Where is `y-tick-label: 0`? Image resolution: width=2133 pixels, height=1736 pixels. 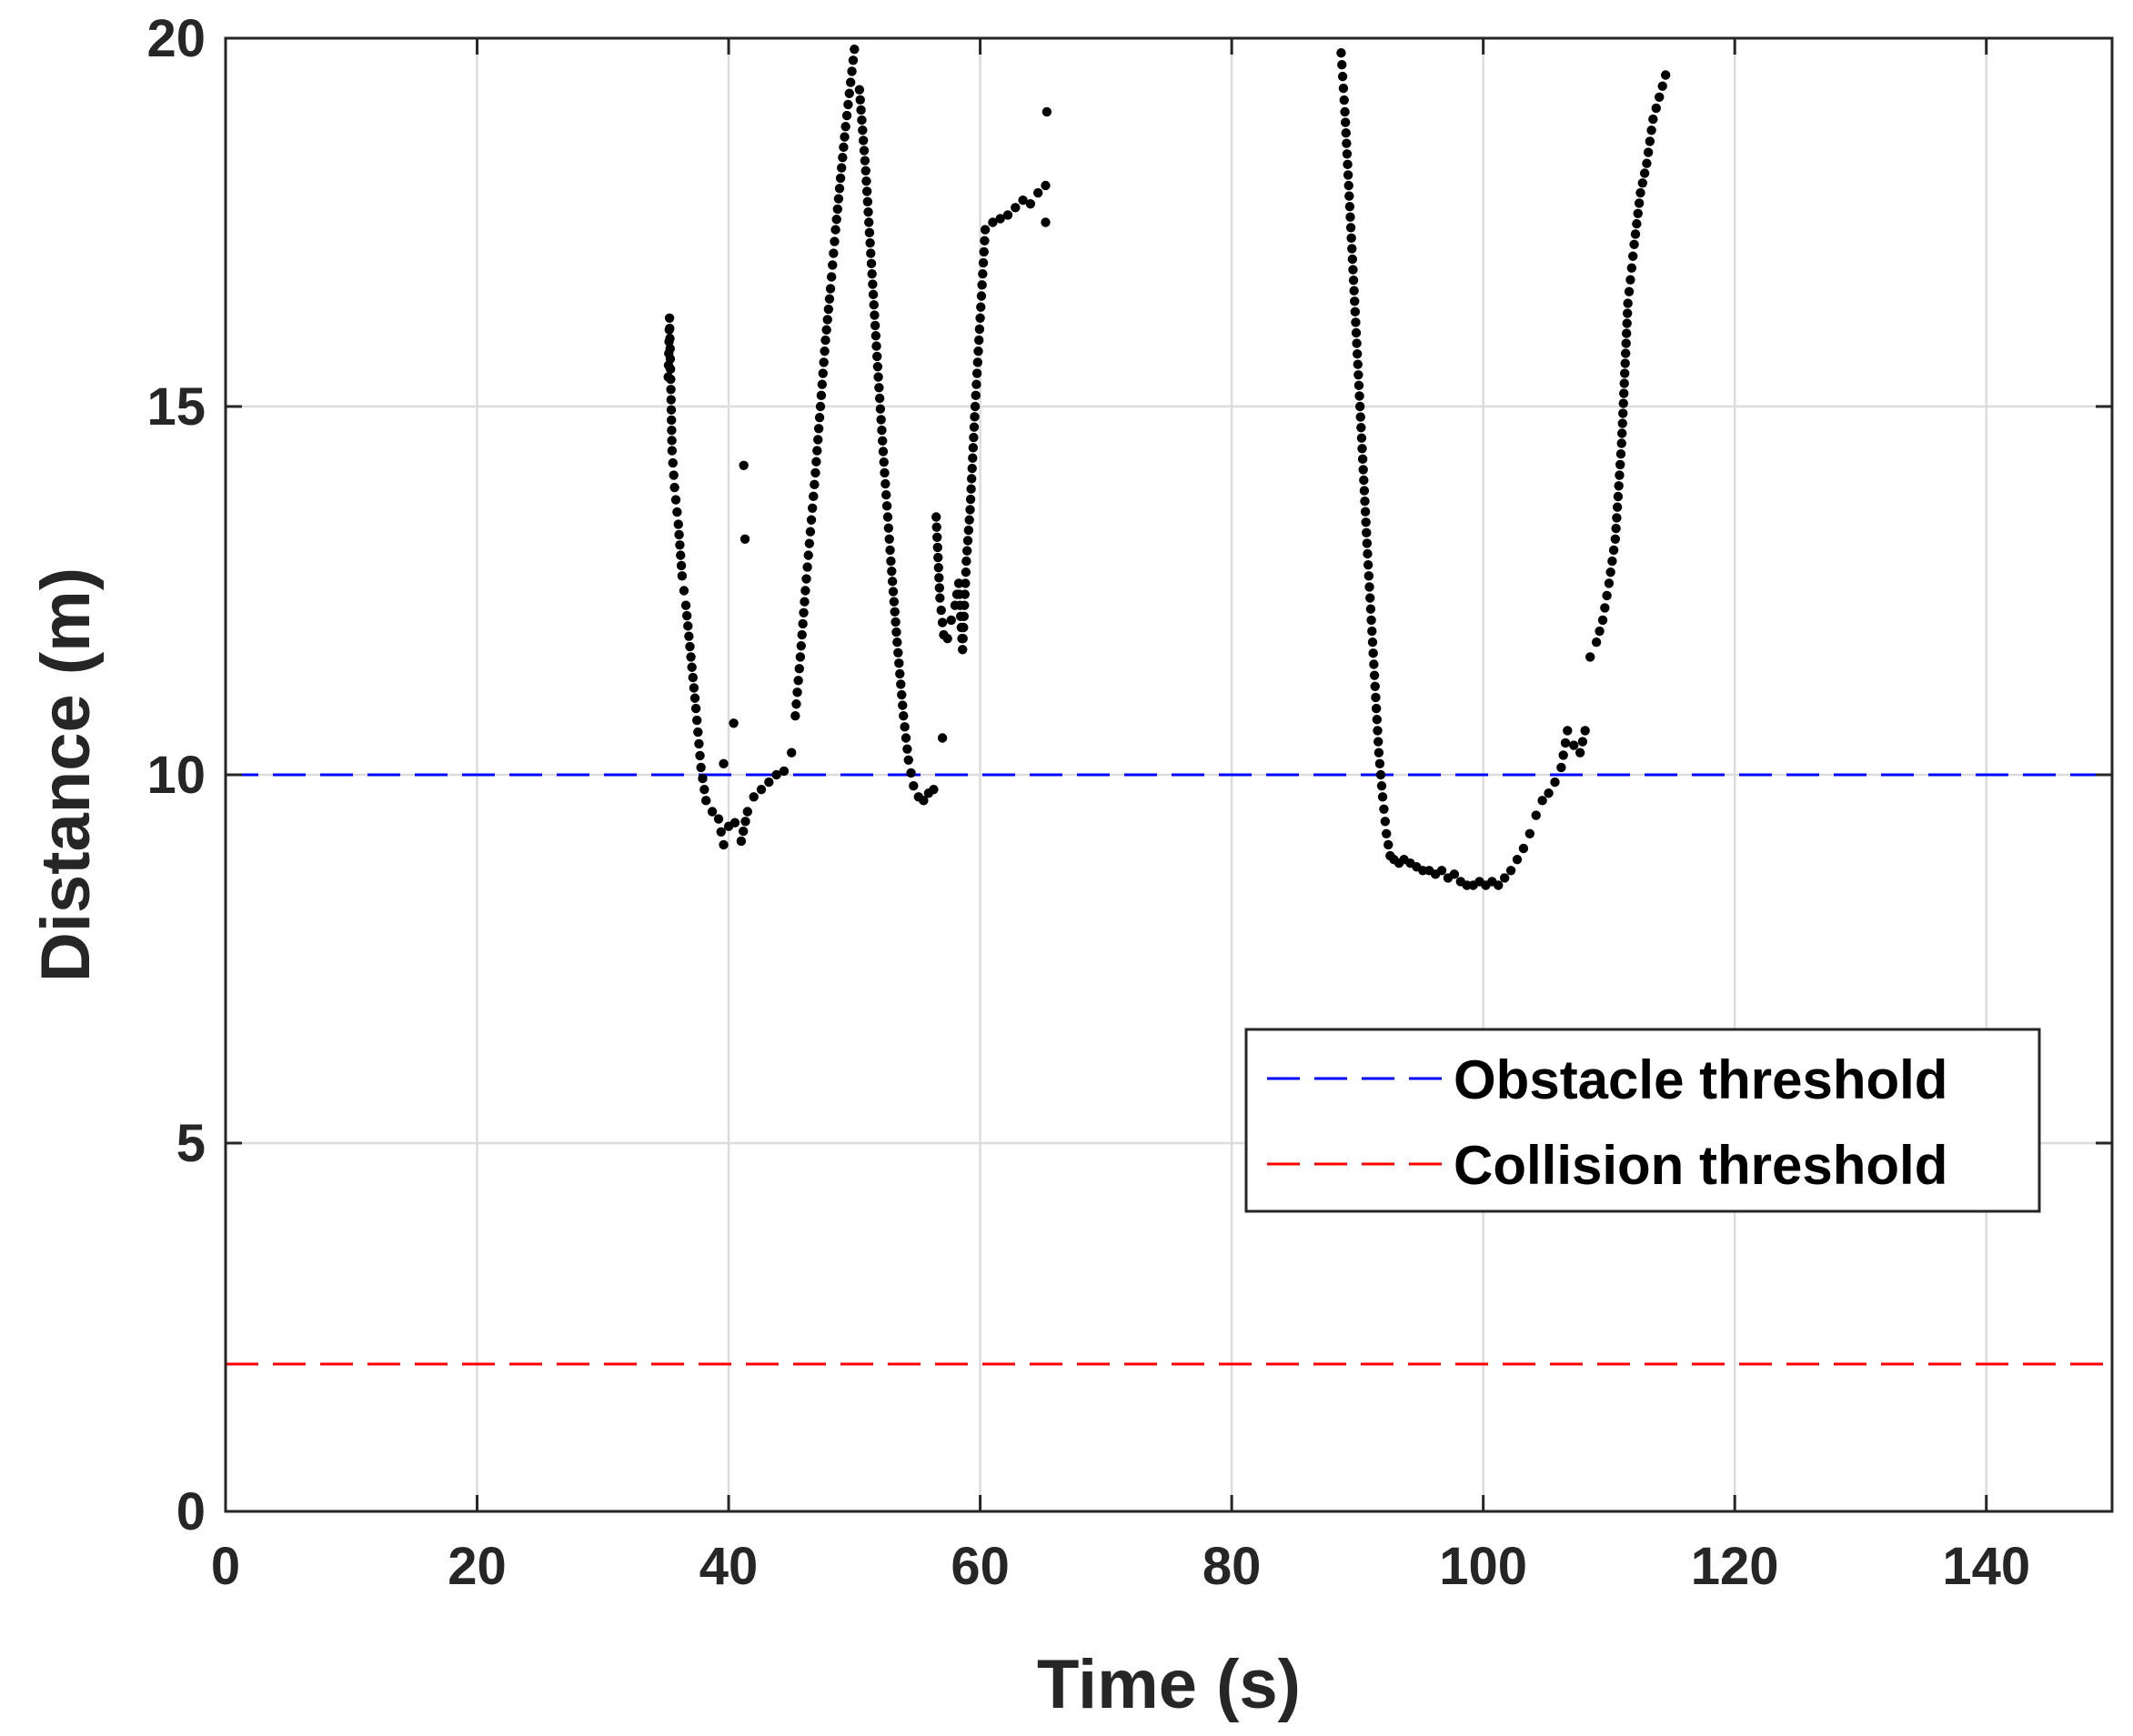
y-tick-label: 0 is located at coordinates (191, 1511).